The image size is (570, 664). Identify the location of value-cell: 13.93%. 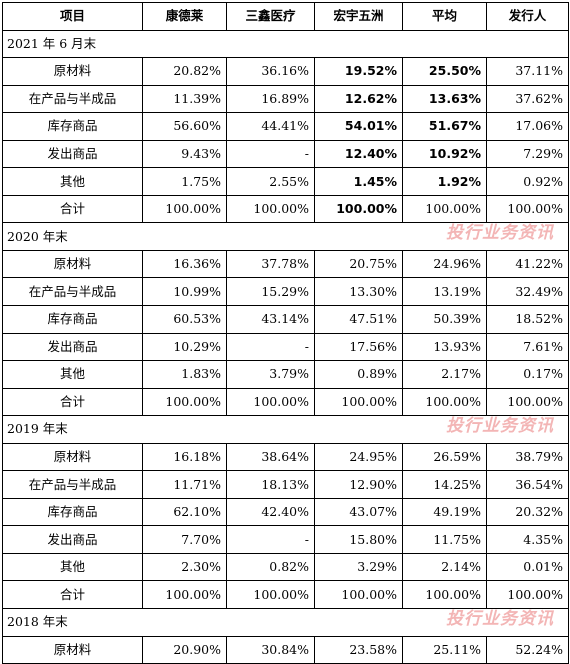
(444, 347).